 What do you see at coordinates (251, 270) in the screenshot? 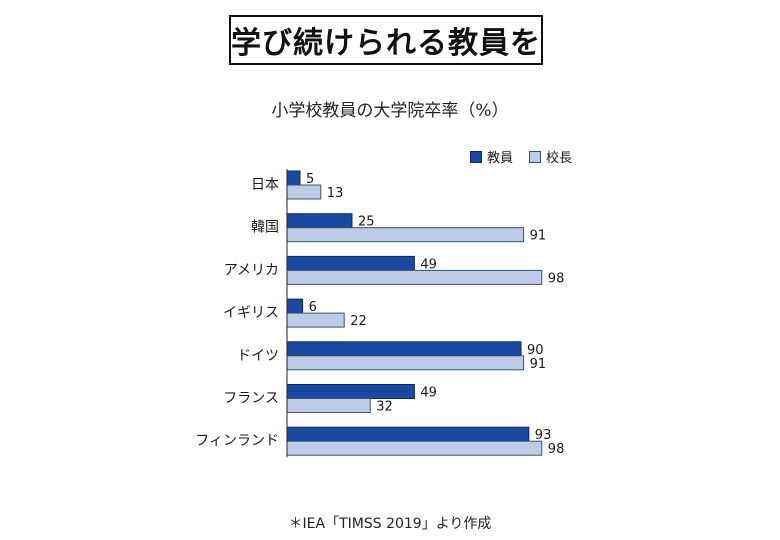
I see `category-label: アメリカ` at bounding box center [251, 270].